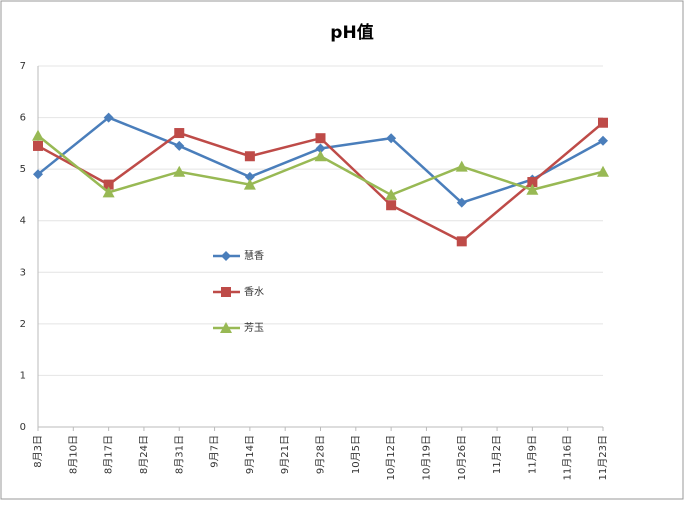 The width and height of the screenshot is (686, 507). I want to click on y-tick-label: 5, so click(23, 169).